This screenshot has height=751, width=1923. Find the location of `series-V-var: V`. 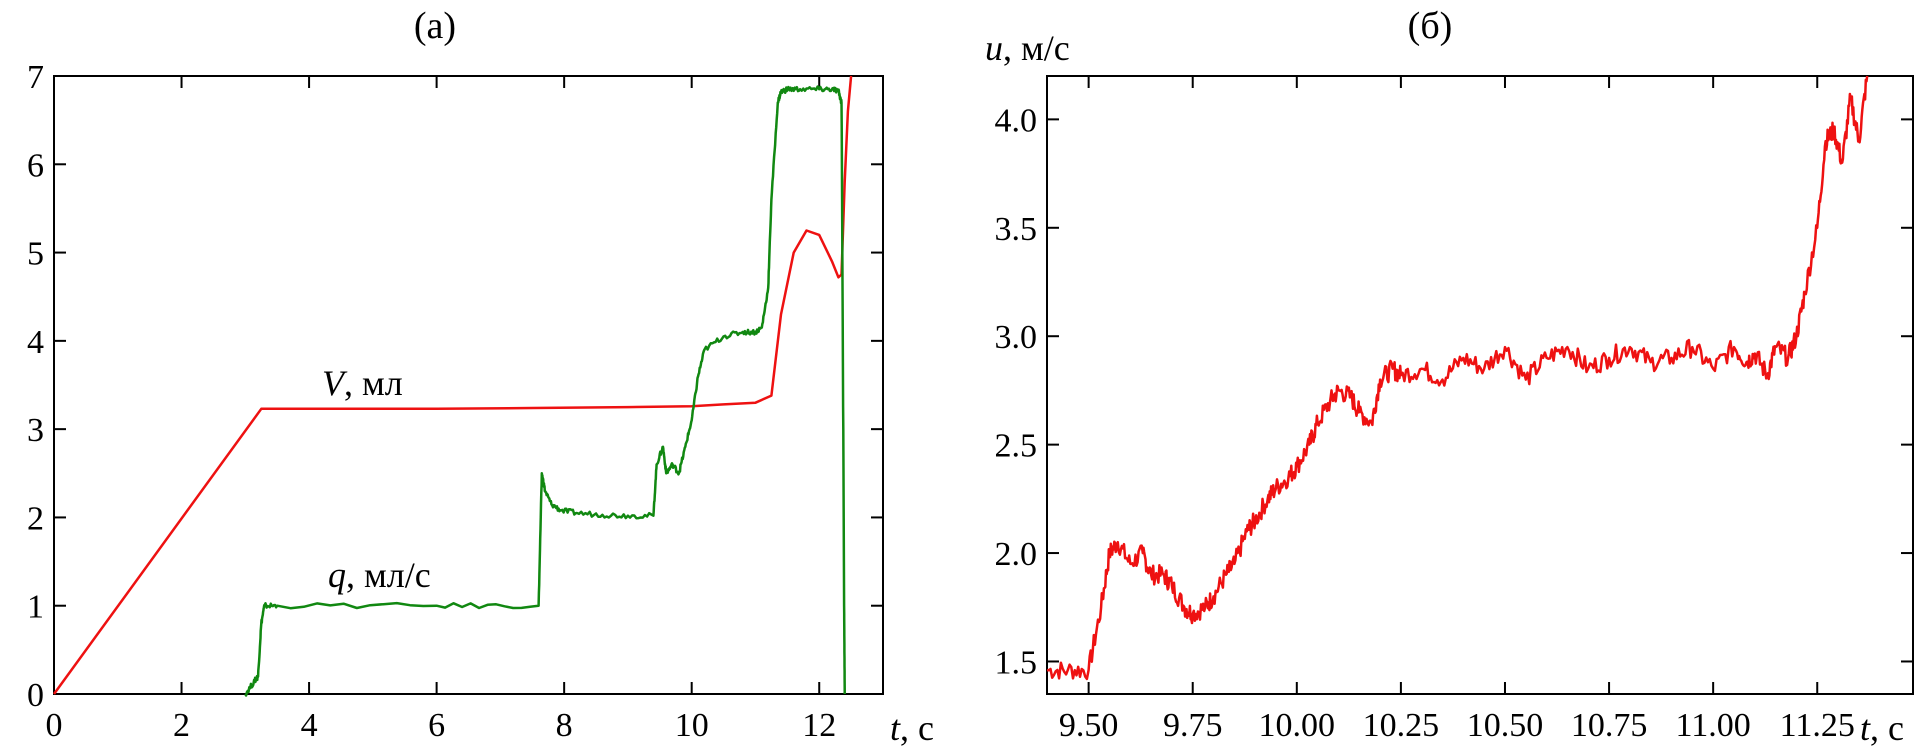

series-V-var: V is located at coordinates (335, 383).